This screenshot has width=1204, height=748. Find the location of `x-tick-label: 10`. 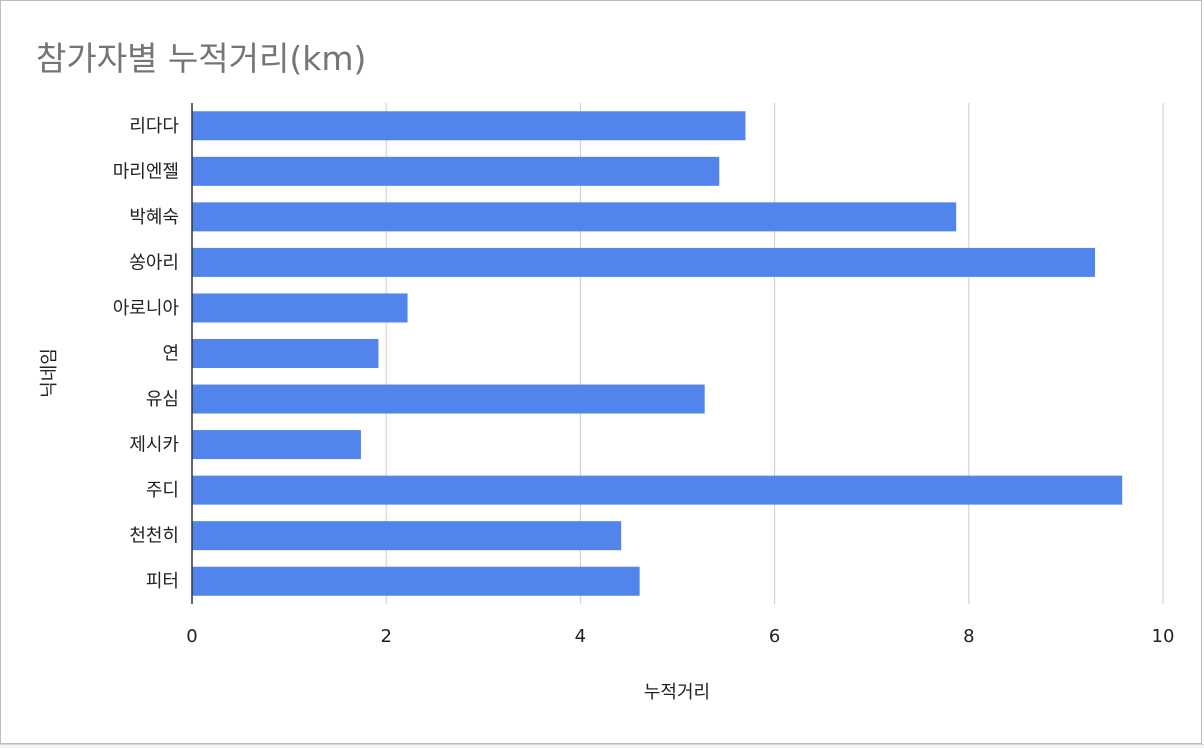

x-tick-label: 10 is located at coordinates (1163, 636).